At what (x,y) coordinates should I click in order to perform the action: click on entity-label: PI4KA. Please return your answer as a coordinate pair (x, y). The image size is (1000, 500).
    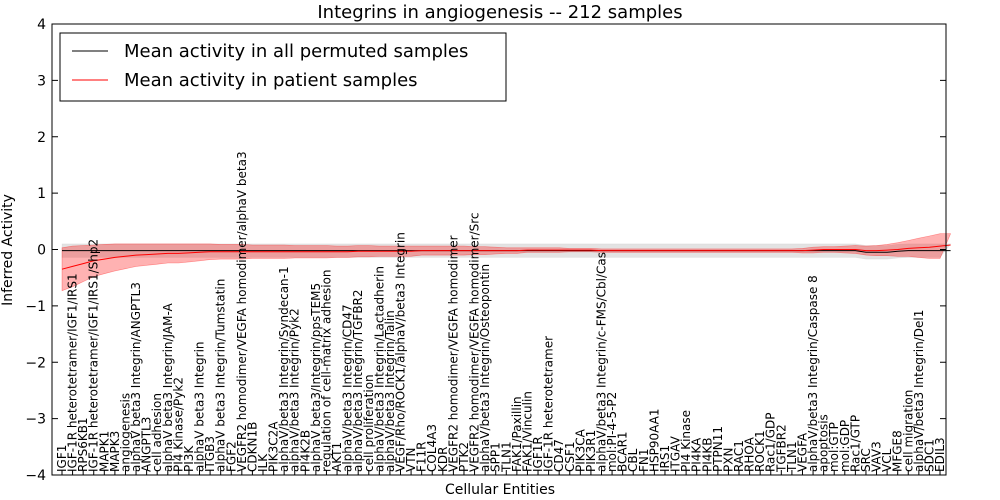
    Looking at the image, I should click on (697, 454).